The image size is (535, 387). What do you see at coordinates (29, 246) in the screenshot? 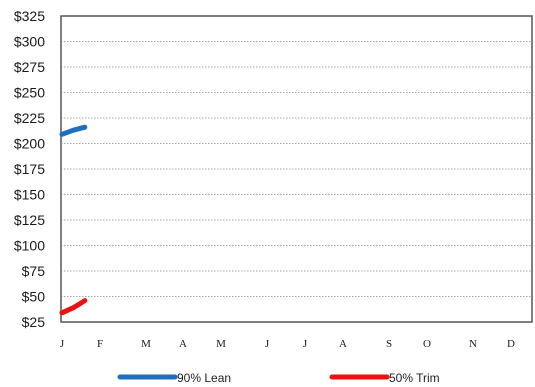
I see `y-tick-label: $100` at bounding box center [29, 246].